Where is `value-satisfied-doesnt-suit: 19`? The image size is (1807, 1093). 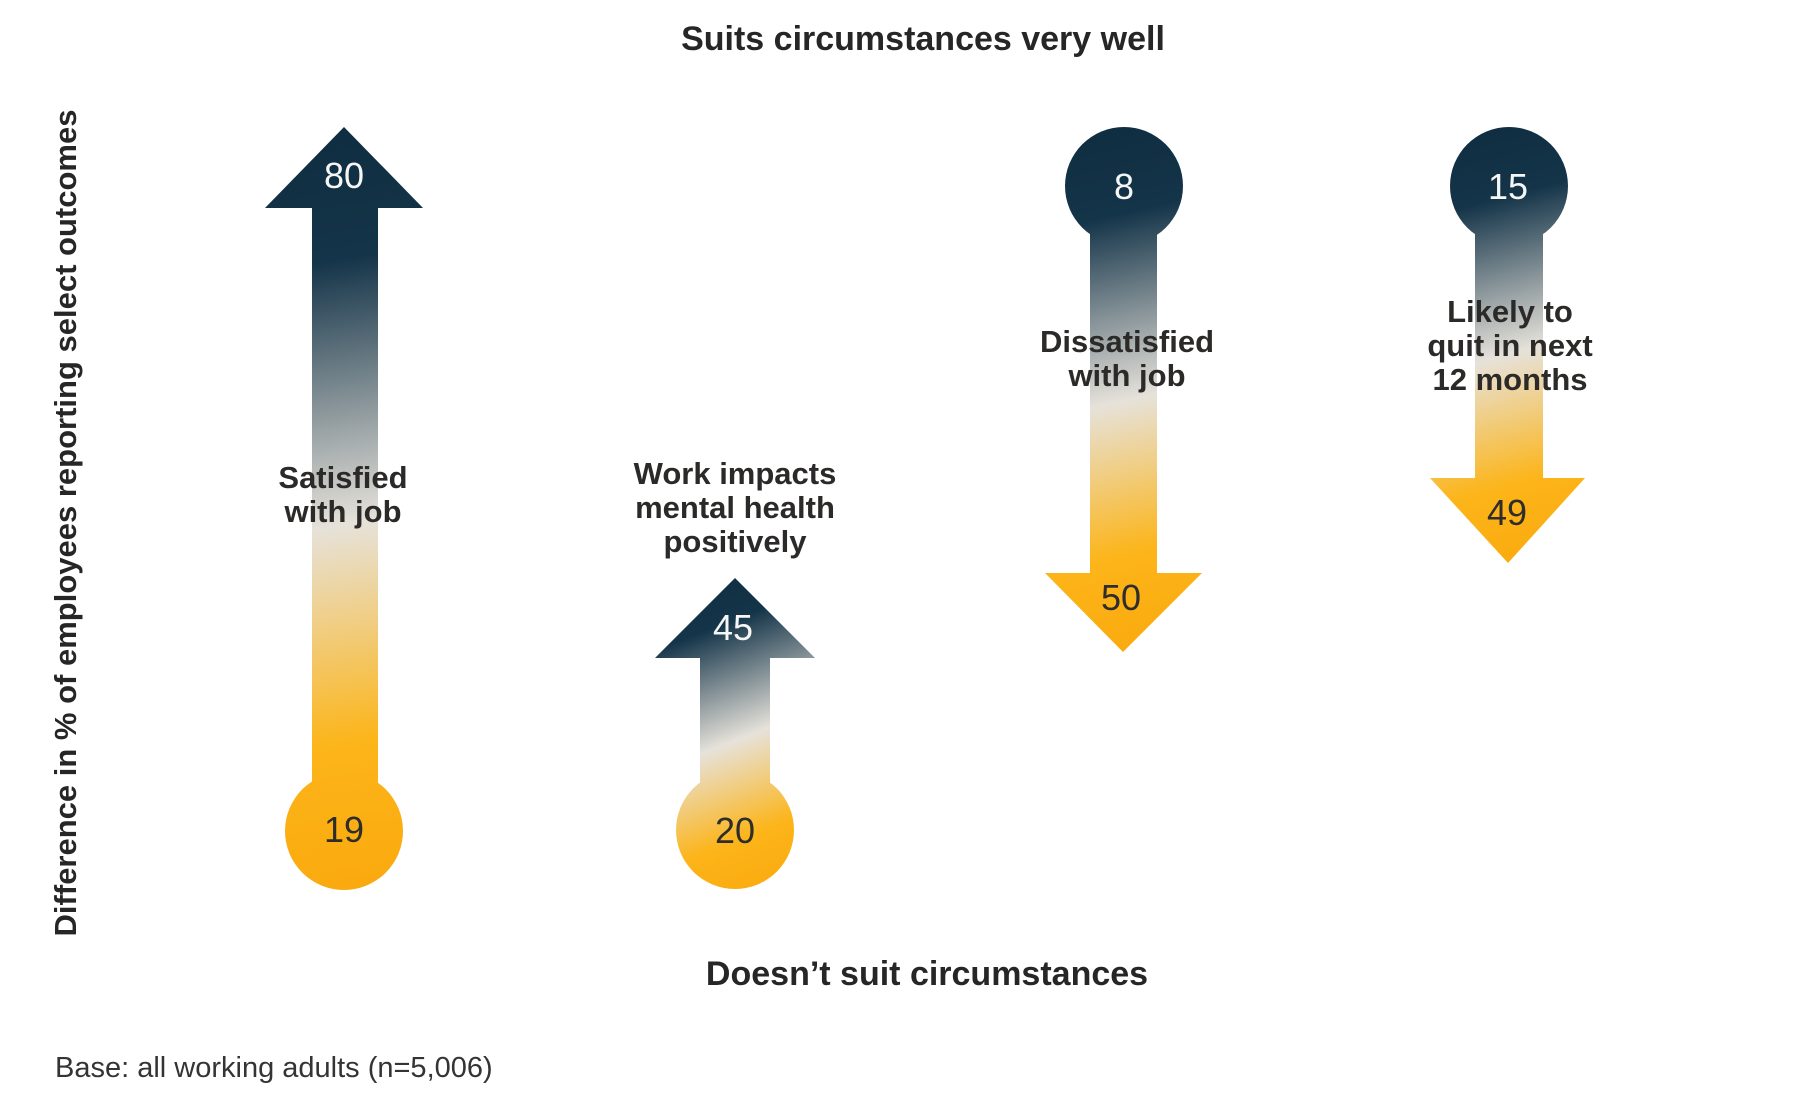
value-satisfied-doesnt-suit: 19 is located at coordinates (344, 829).